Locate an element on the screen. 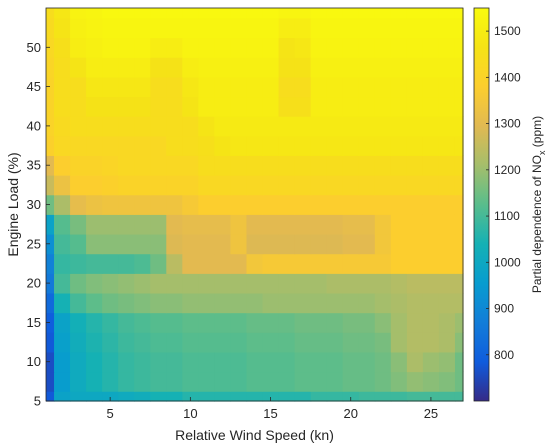 This screenshot has width=550, height=446. y-axis-ticks: 5 10 15 20 25 30 35 40 45 50 is located at coordinates (38, 224).